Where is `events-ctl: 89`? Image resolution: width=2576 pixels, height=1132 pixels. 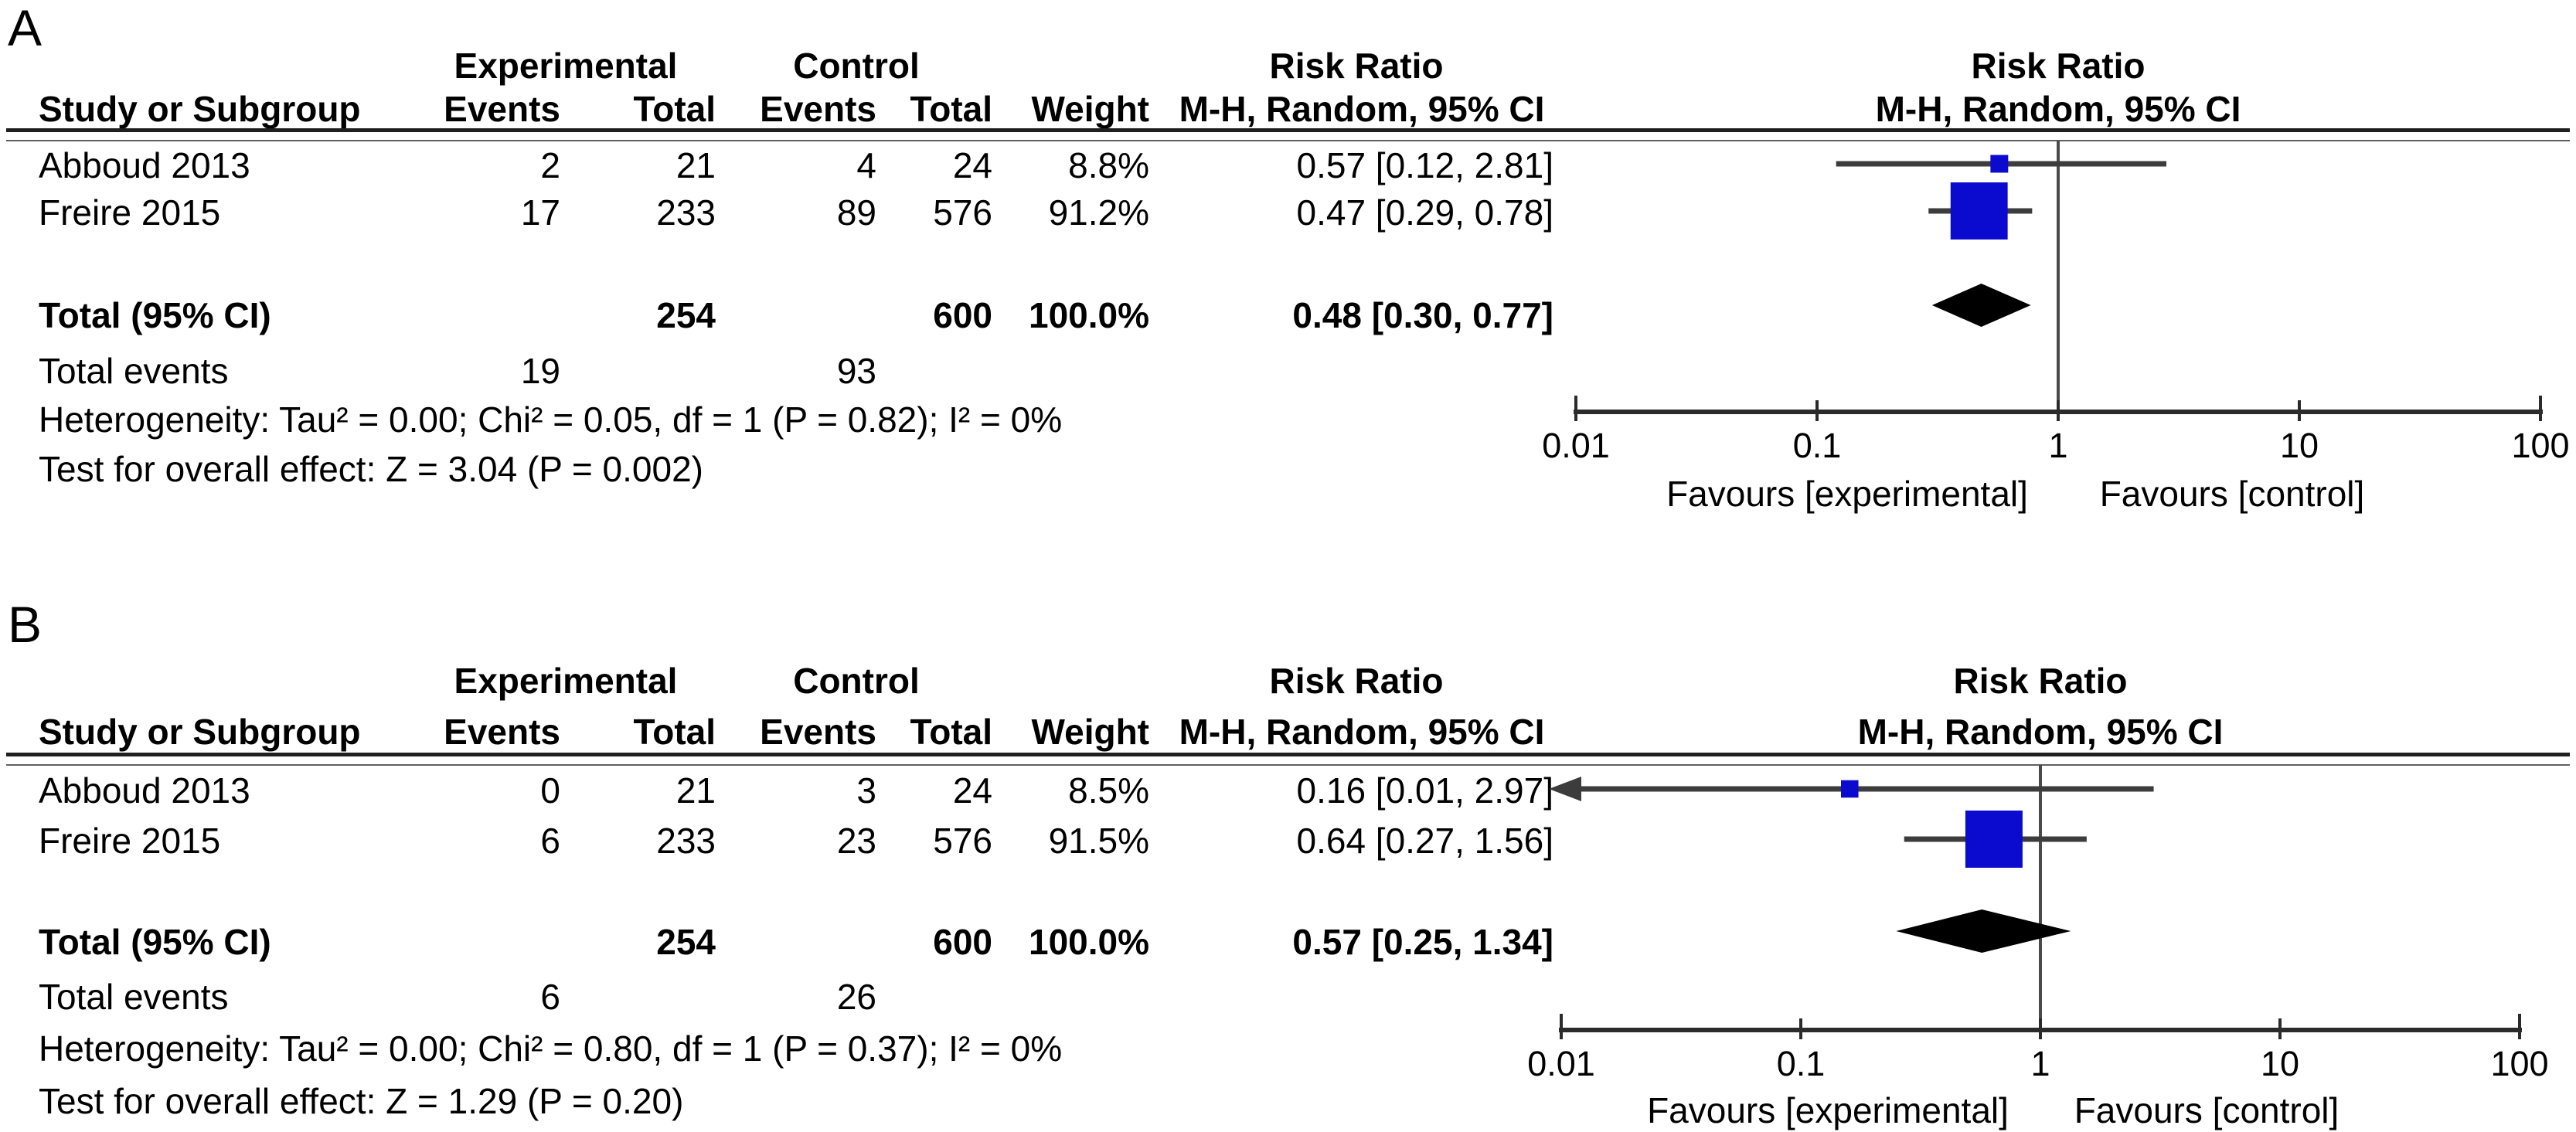 events-ctl: 89 is located at coordinates (856, 213).